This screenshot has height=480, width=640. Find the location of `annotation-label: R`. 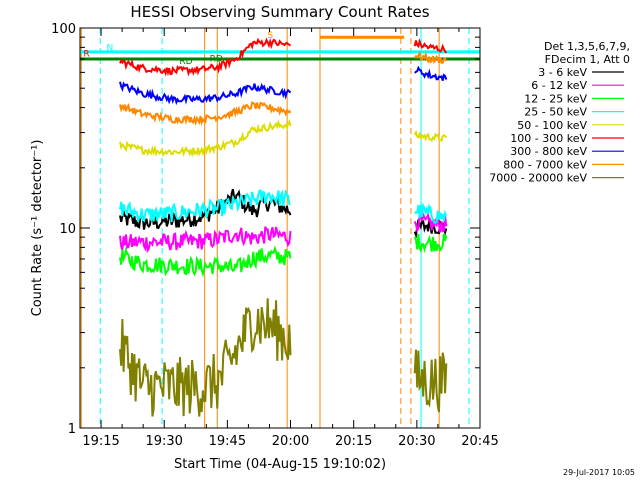

annotation-label: R is located at coordinates (86, 55).